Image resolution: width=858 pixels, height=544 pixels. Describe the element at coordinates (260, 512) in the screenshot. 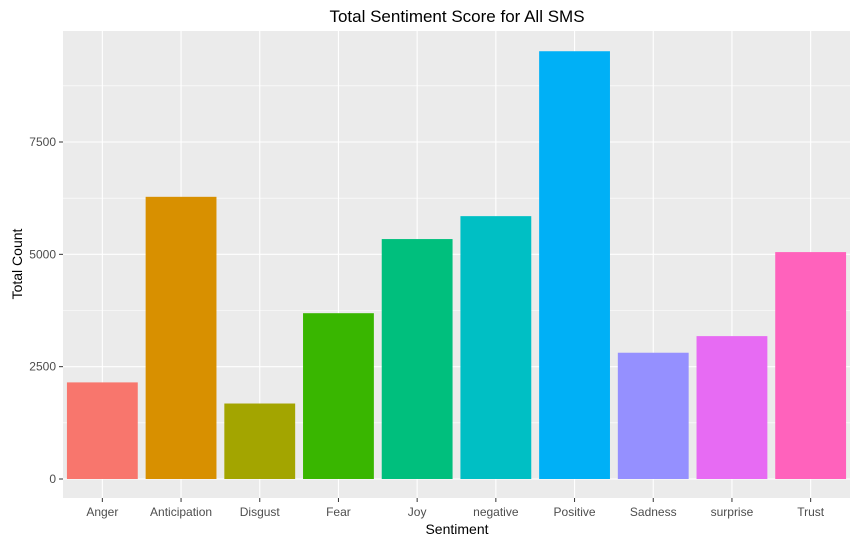

I see `x-tick-label: Disgust` at that location.